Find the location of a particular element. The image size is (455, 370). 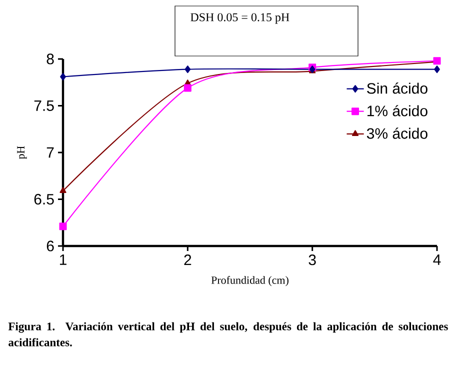

y-tick-label: 7 is located at coordinates (50, 152).